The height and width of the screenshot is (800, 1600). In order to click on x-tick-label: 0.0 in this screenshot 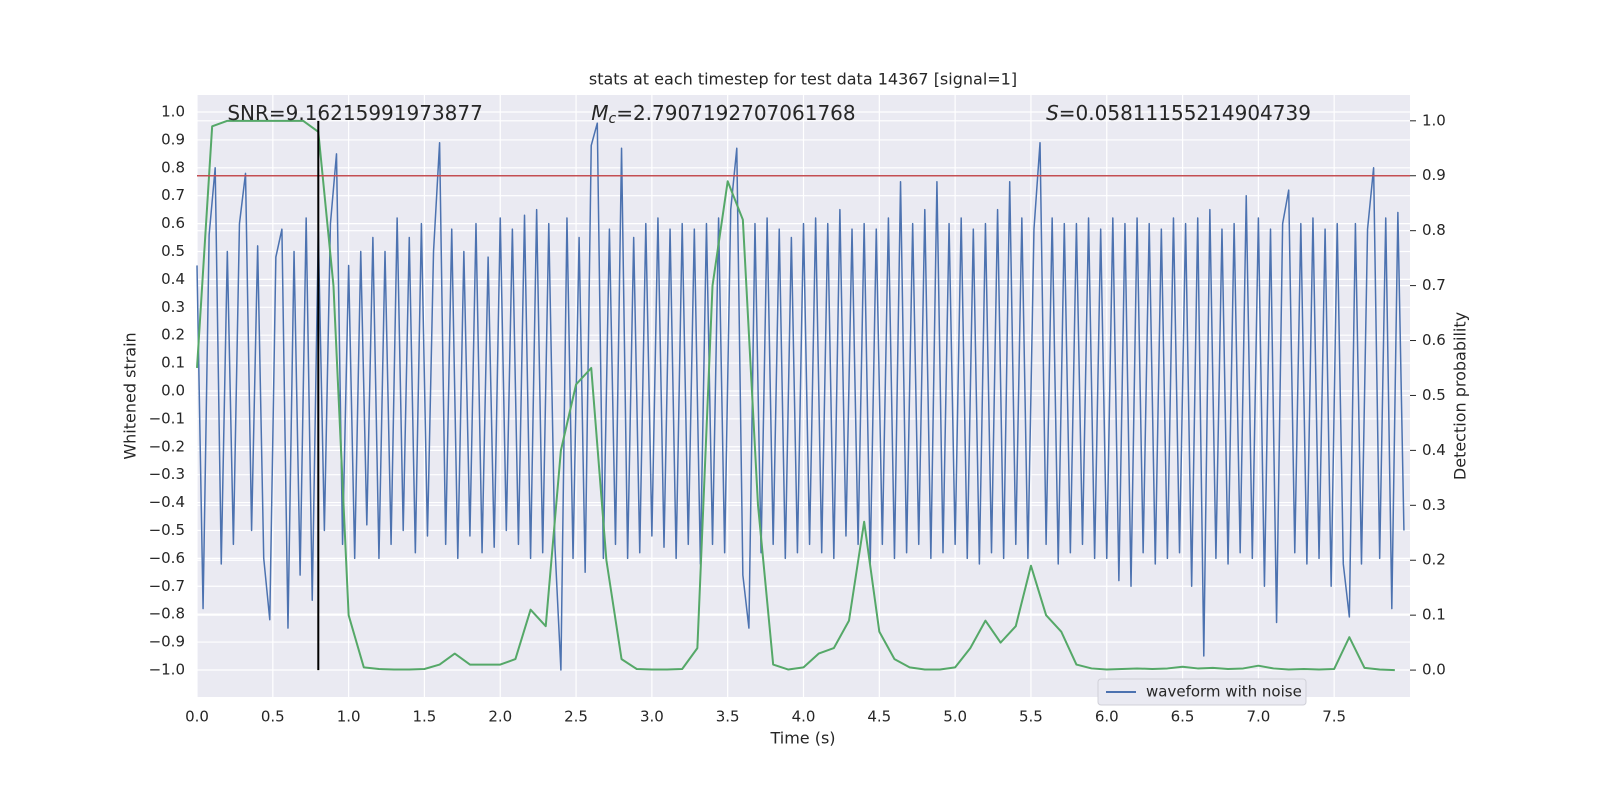, I will do `click(197, 717)`.